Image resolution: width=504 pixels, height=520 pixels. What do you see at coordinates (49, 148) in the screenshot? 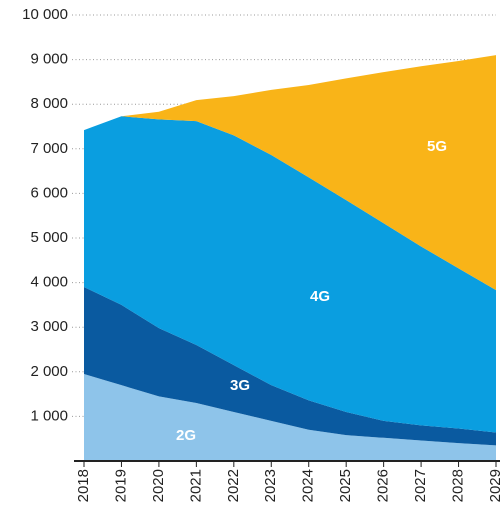
I see `y-tick-label: 7 000` at bounding box center [49, 148].